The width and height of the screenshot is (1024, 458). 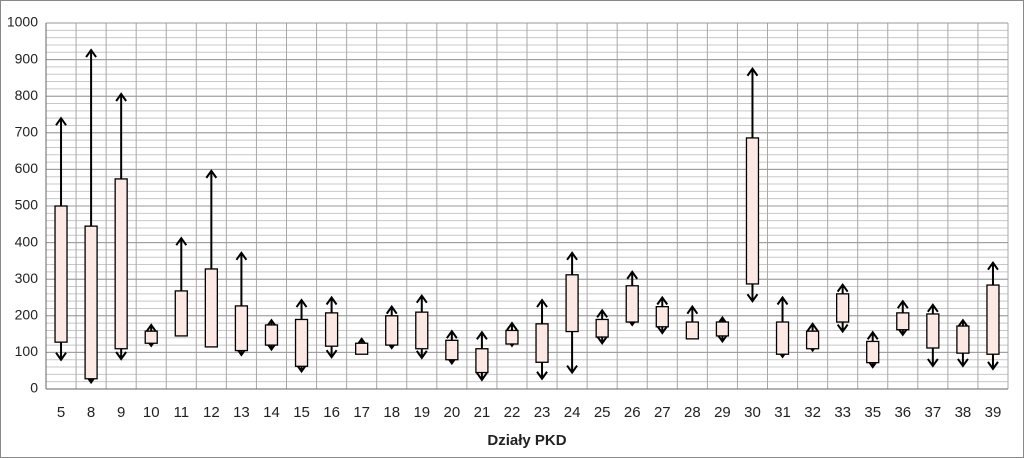 I want to click on y-tick-label: 400, so click(x=27, y=241).